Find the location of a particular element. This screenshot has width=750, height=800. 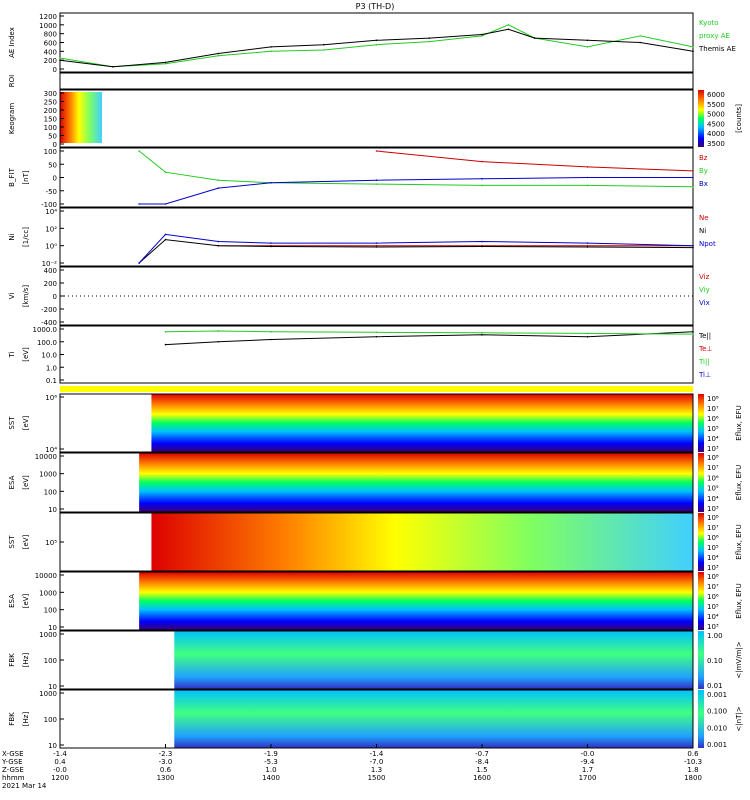

x-tick-label: 1.3 is located at coordinates (376, 770).